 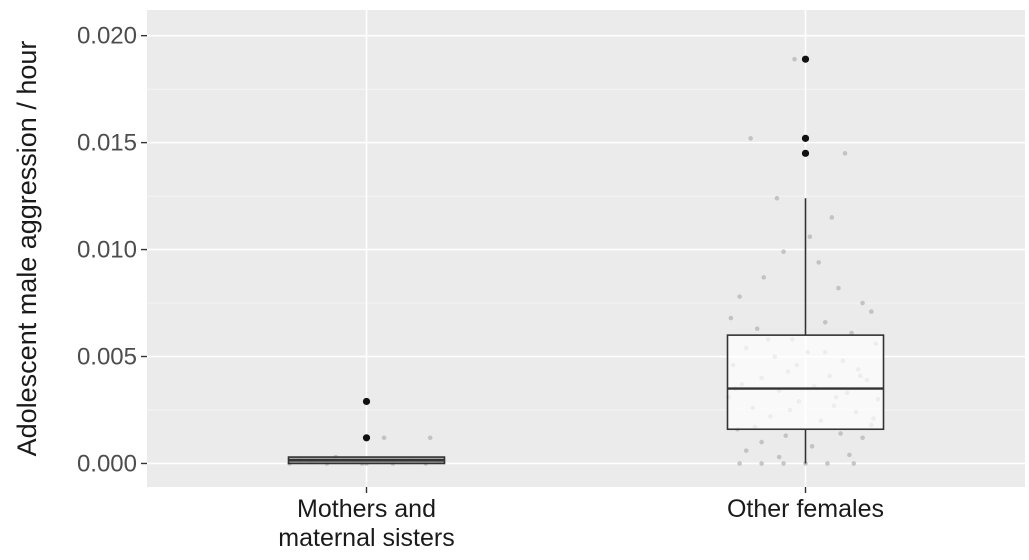 I want to click on x-tick-label: Mothers and maternal sisters, so click(x=366, y=523).